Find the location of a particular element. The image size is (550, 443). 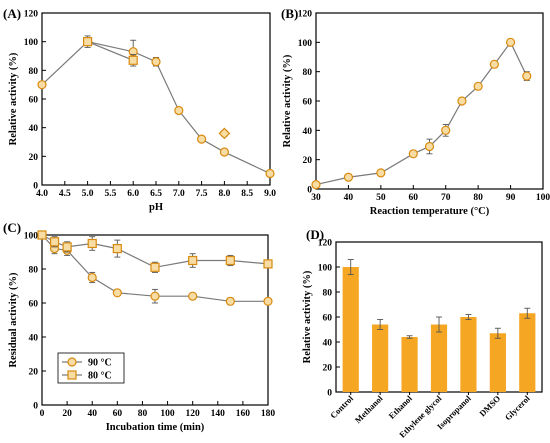

legend-label: 80 °C is located at coordinates (100, 376).